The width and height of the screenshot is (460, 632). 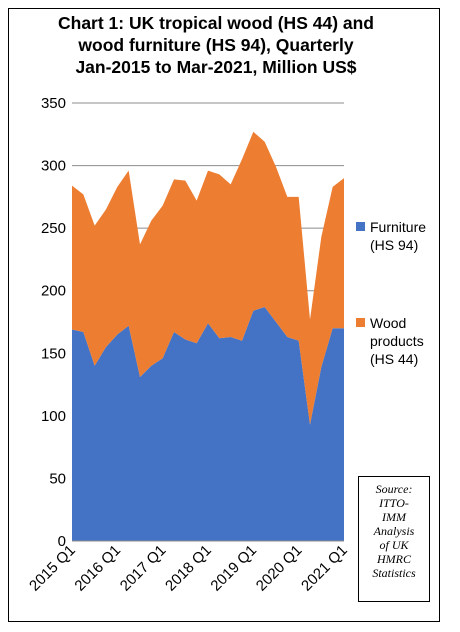 I want to click on x-tick-label: 2015 Q1, so click(x=52, y=568).